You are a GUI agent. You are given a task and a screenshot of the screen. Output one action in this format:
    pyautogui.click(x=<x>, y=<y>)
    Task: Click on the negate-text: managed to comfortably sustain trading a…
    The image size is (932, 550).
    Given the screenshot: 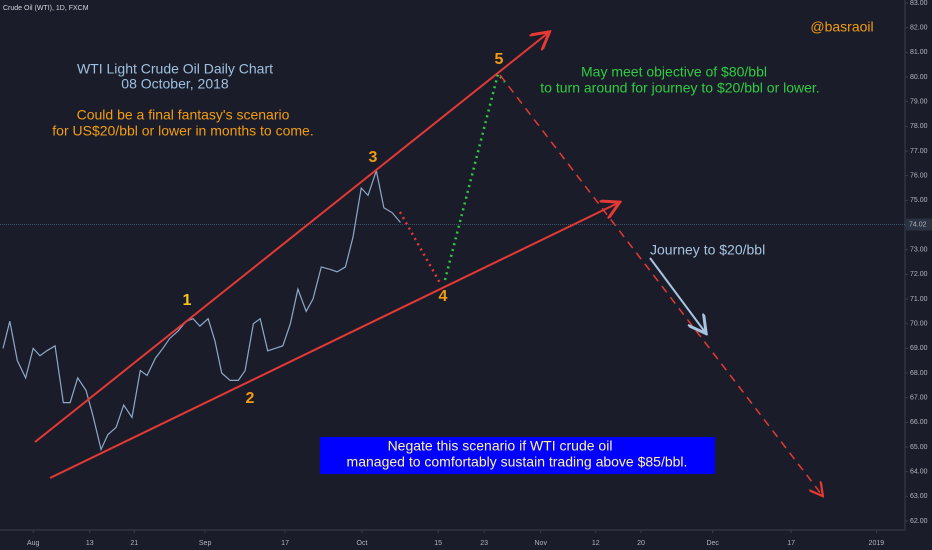 What is the action you would take?
    pyautogui.click(x=517, y=462)
    